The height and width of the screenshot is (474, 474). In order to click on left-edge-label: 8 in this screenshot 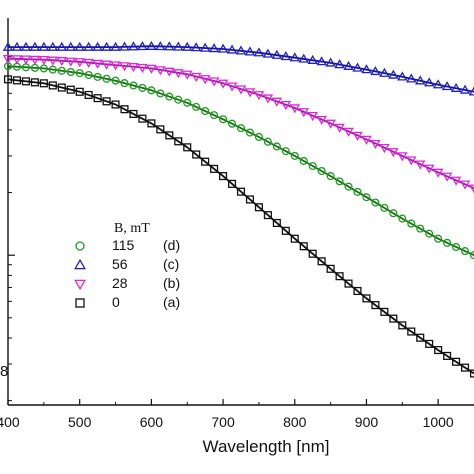, I will do `click(4, 371)`.